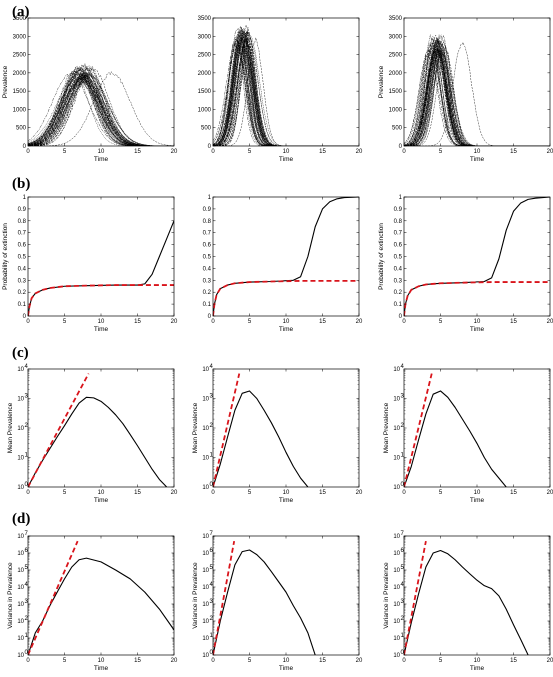 Image resolution: width=553 pixels, height=677 pixels. Describe the element at coordinates (21, 519) in the screenshot. I see `panel-label-d: (d)` at that location.